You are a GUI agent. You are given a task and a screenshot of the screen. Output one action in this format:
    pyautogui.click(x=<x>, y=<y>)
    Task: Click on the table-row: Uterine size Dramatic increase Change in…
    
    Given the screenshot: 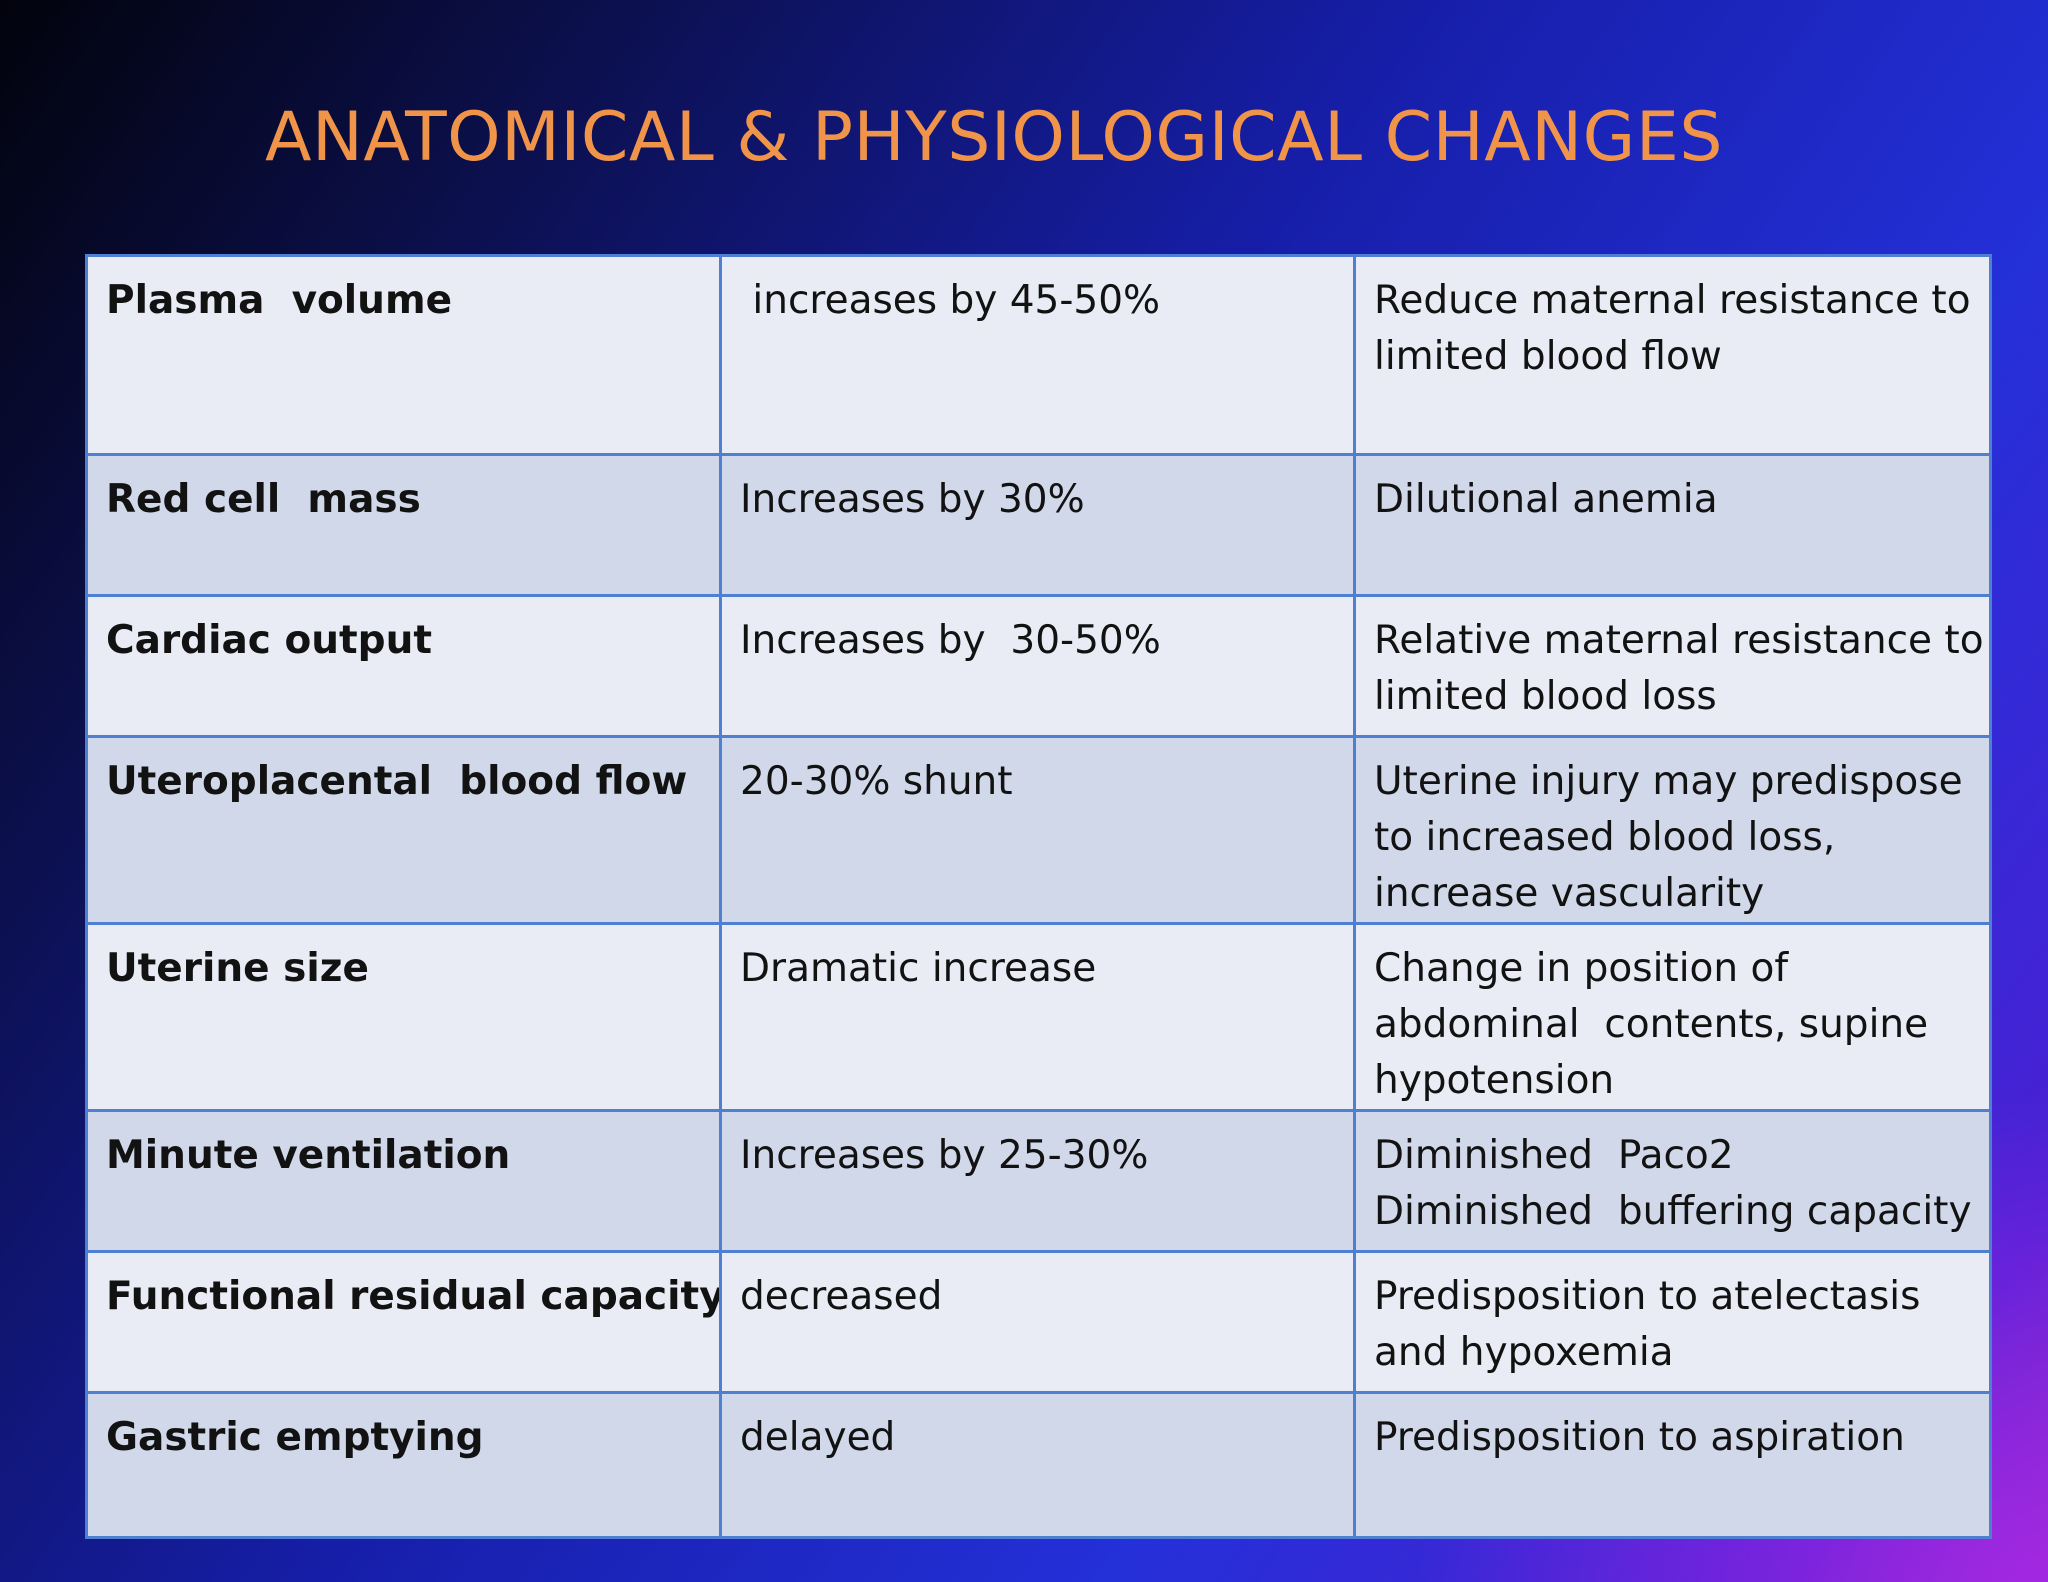 What is the action you would take?
    pyautogui.click(x=1038, y=1017)
    